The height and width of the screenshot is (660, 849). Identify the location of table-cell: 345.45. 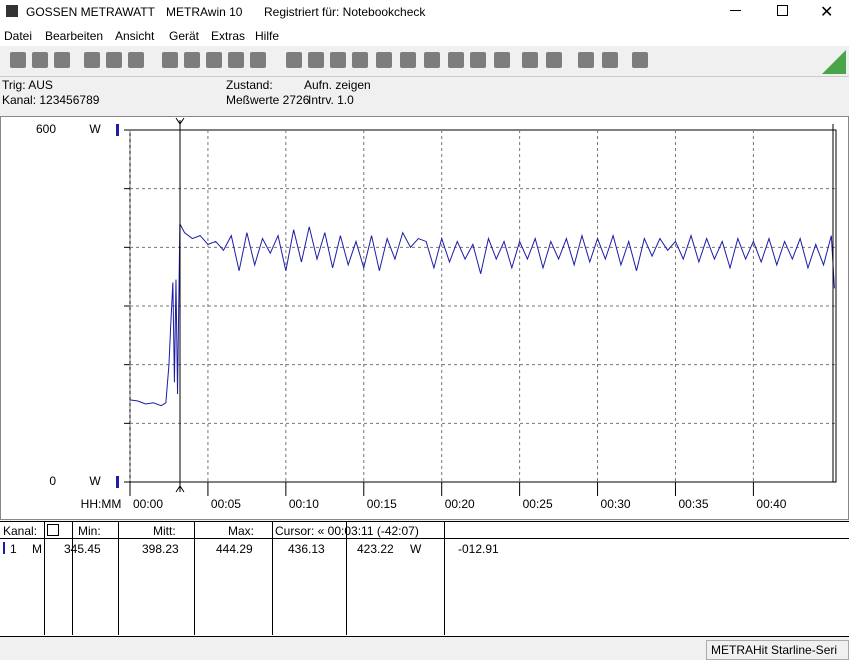
(82, 549).